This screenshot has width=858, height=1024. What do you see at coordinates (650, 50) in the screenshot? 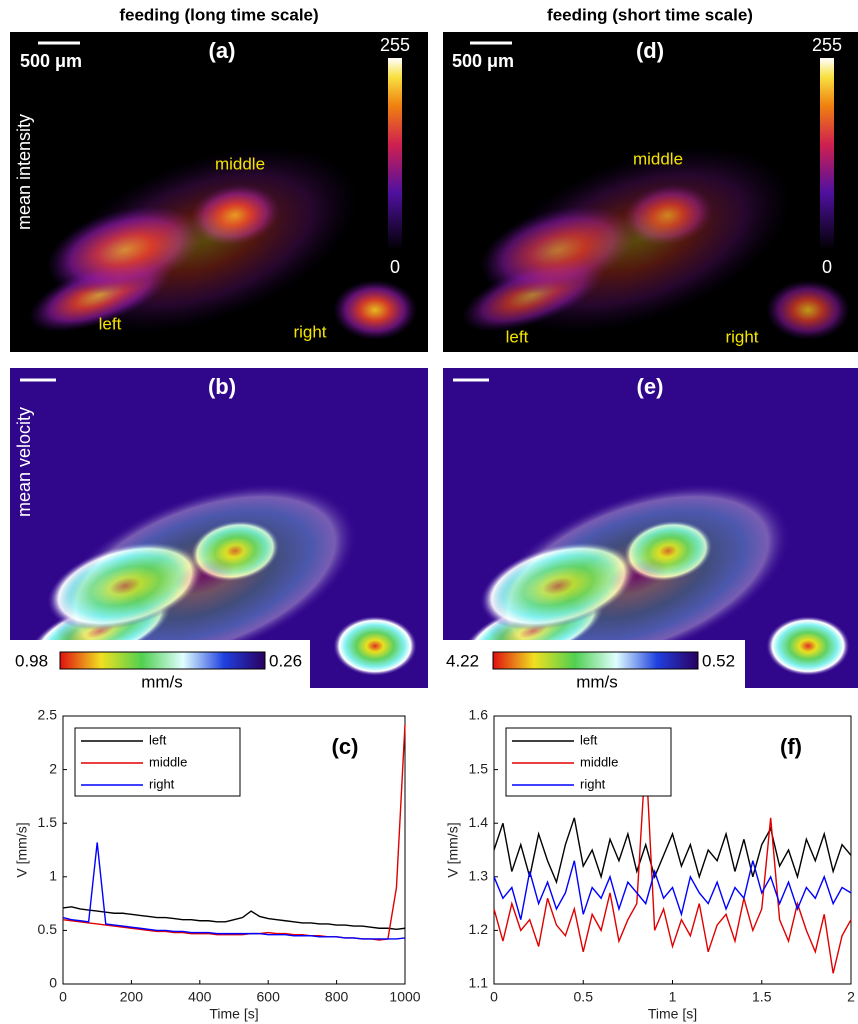
I see `panel-label: (d)` at bounding box center [650, 50].